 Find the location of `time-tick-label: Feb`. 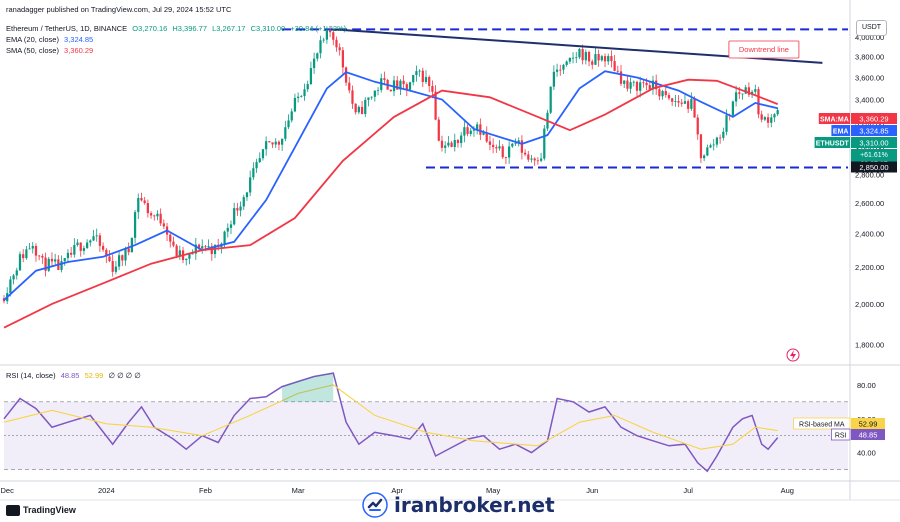

time-tick-label: Feb is located at coordinates (205, 490).